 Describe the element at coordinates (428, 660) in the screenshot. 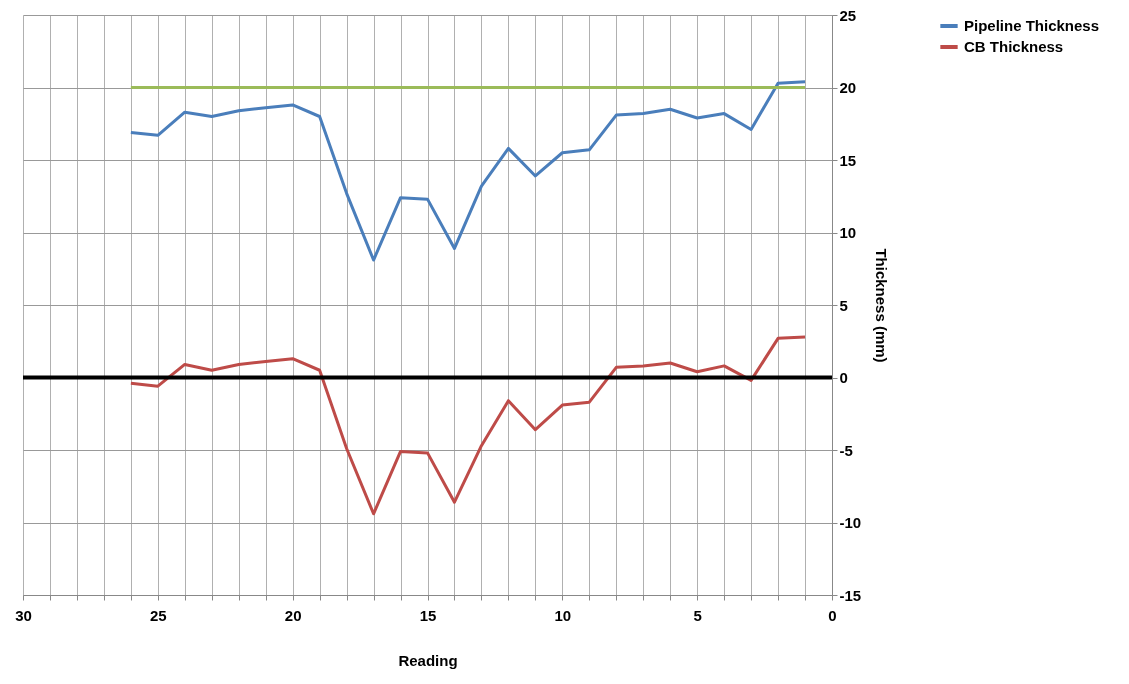

I see `x-axis-title: Reading` at that location.